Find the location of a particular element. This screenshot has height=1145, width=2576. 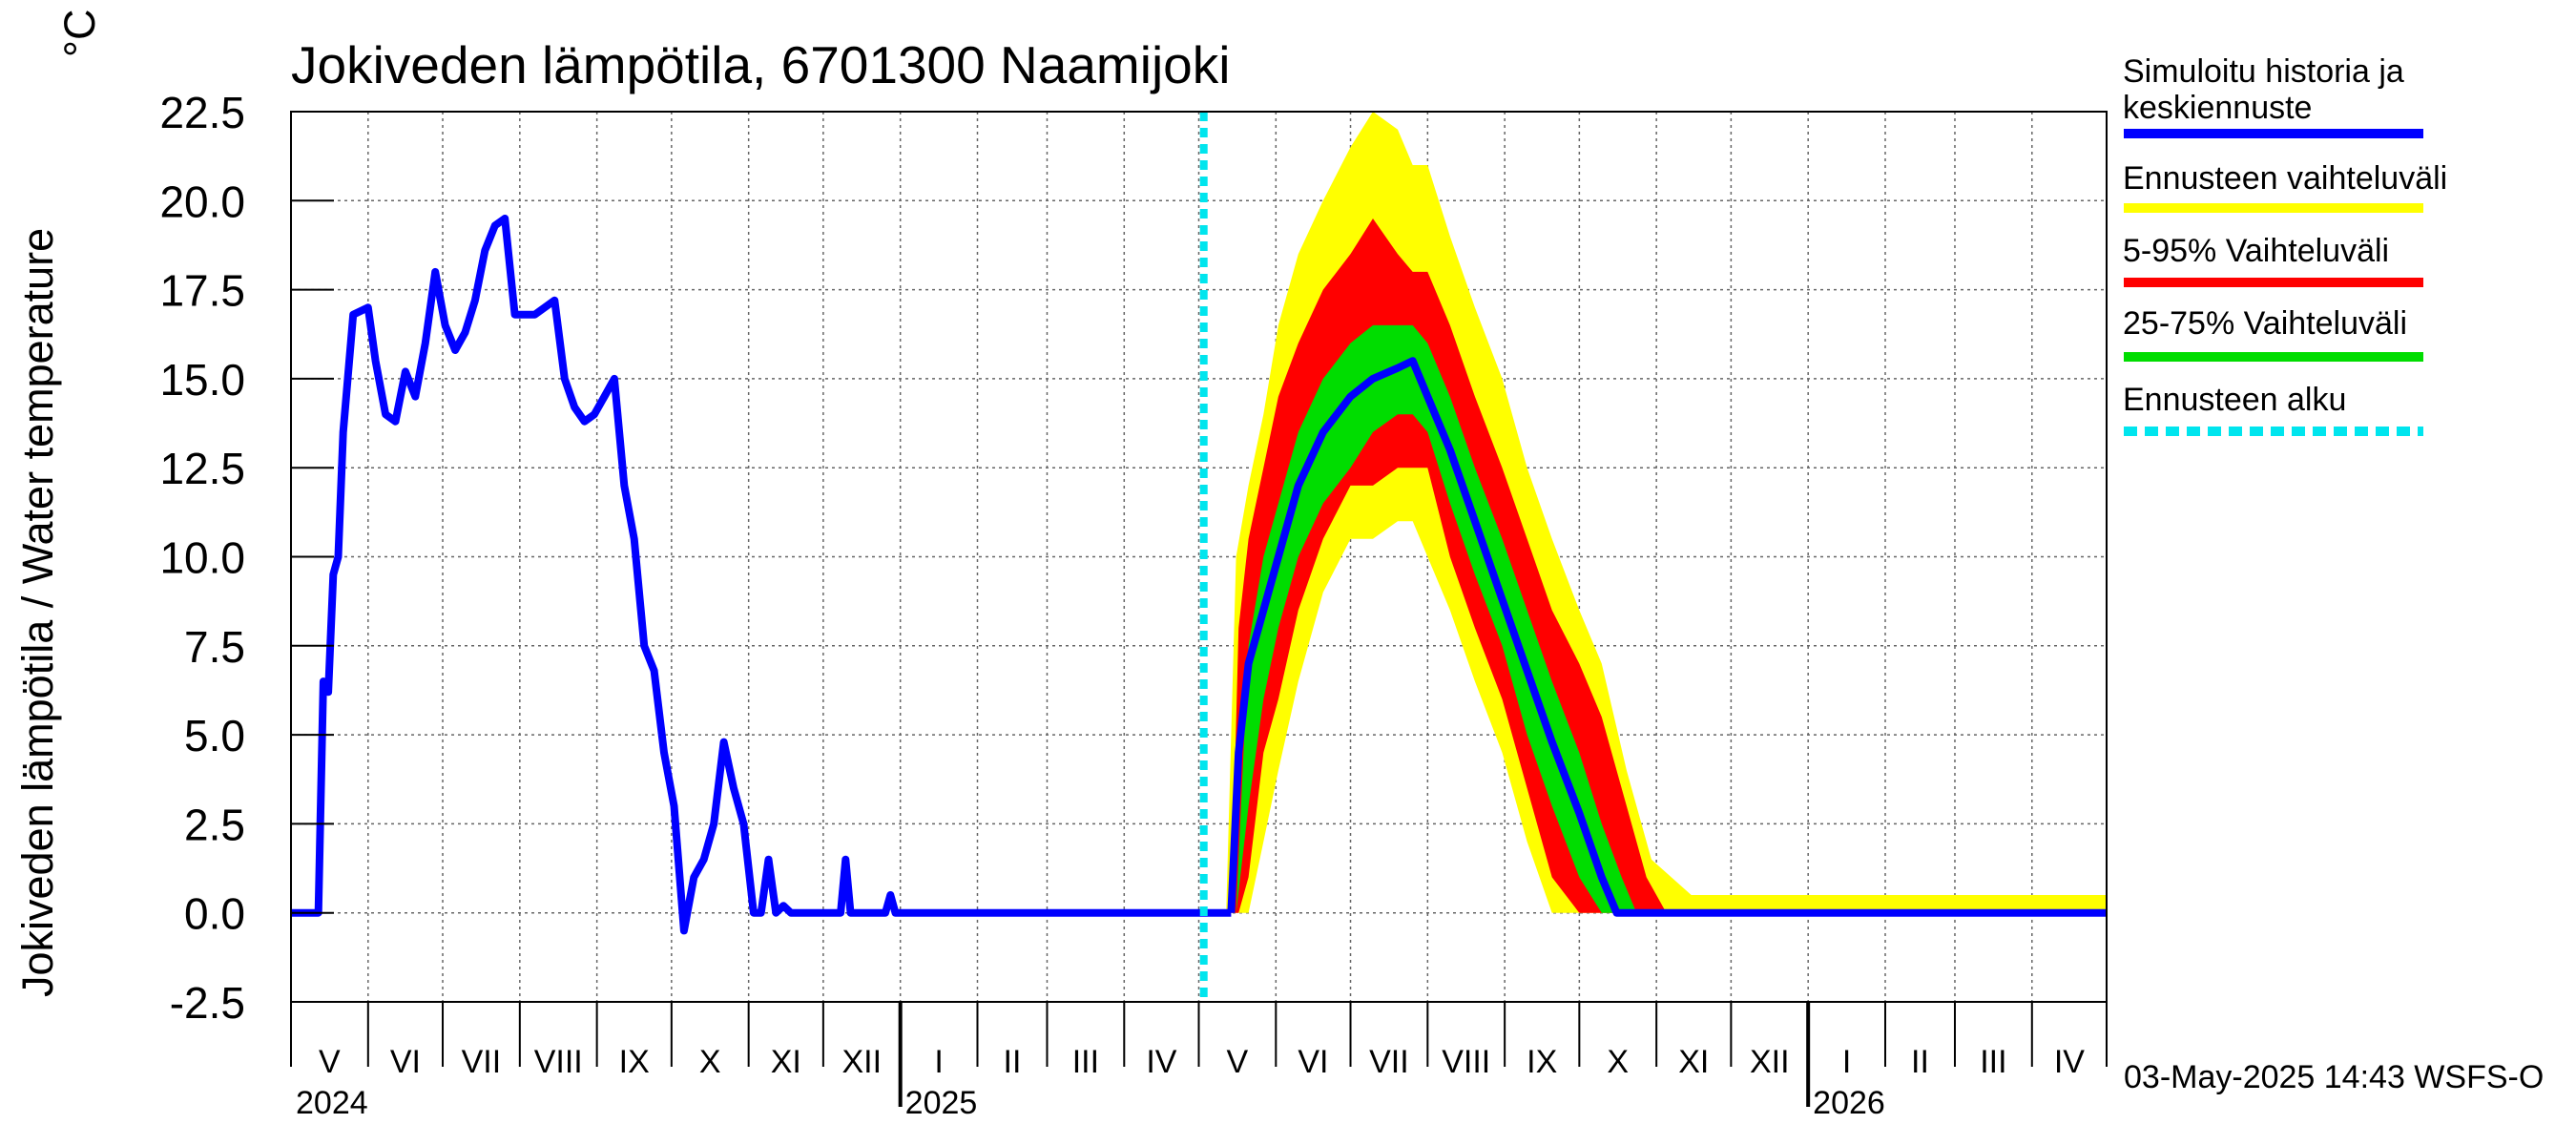

legend-label-25-75: 25-75% Vaihteluväli is located at coordinates (2265, 323).